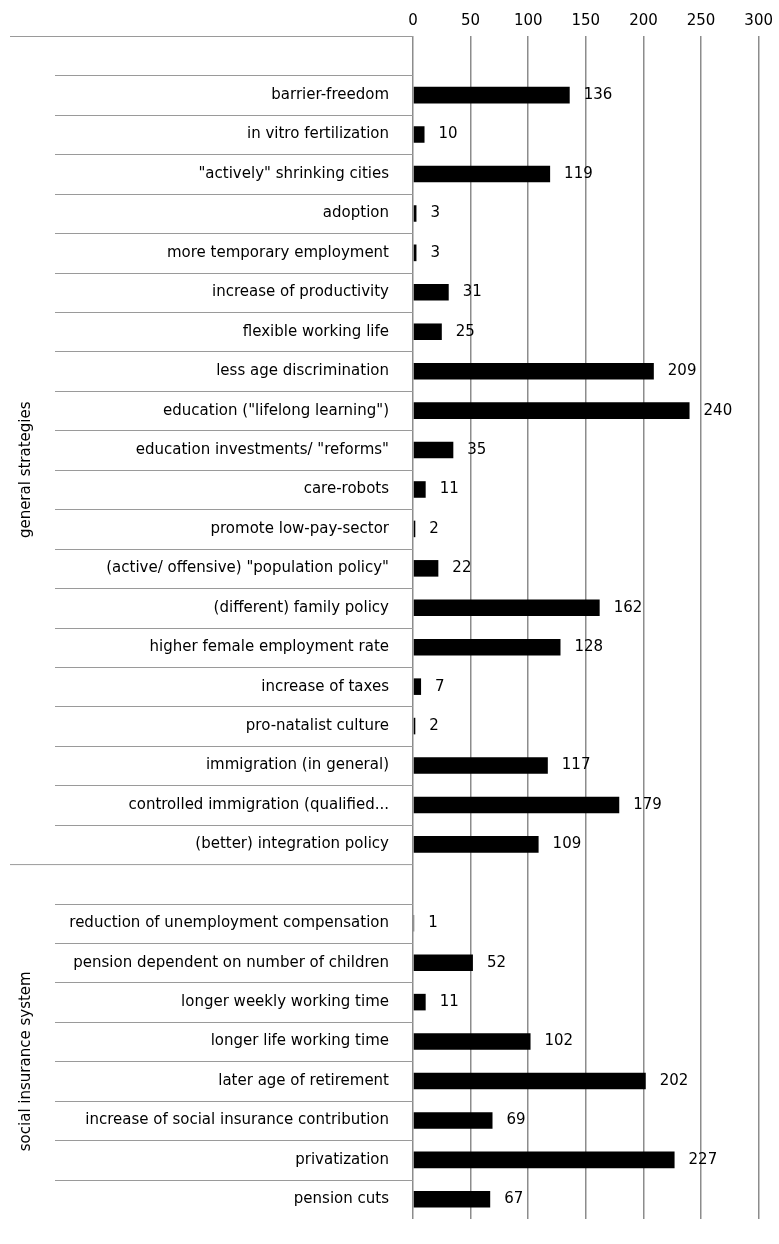 Image resolution: width=779 pixels, height=1244 pixels. I want to click on data-label: 1, so click(433, 922).